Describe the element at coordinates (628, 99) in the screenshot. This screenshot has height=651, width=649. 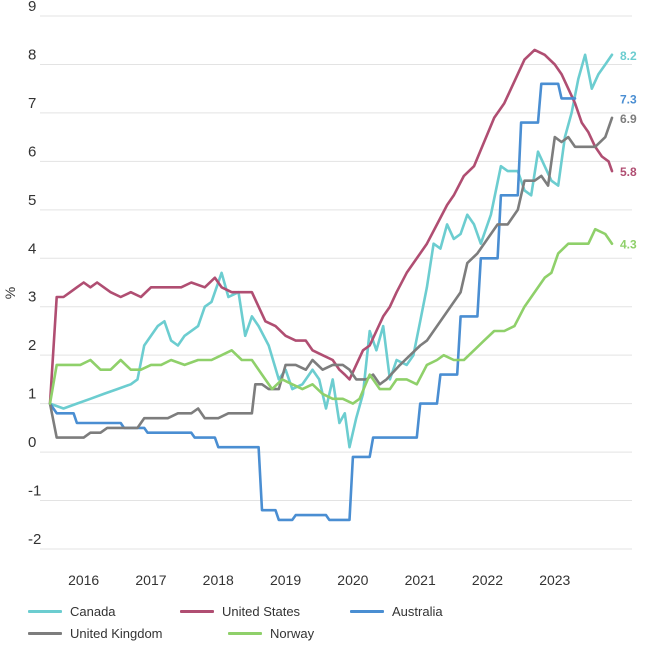
I see `end-label-australia: 7.3` at that location.